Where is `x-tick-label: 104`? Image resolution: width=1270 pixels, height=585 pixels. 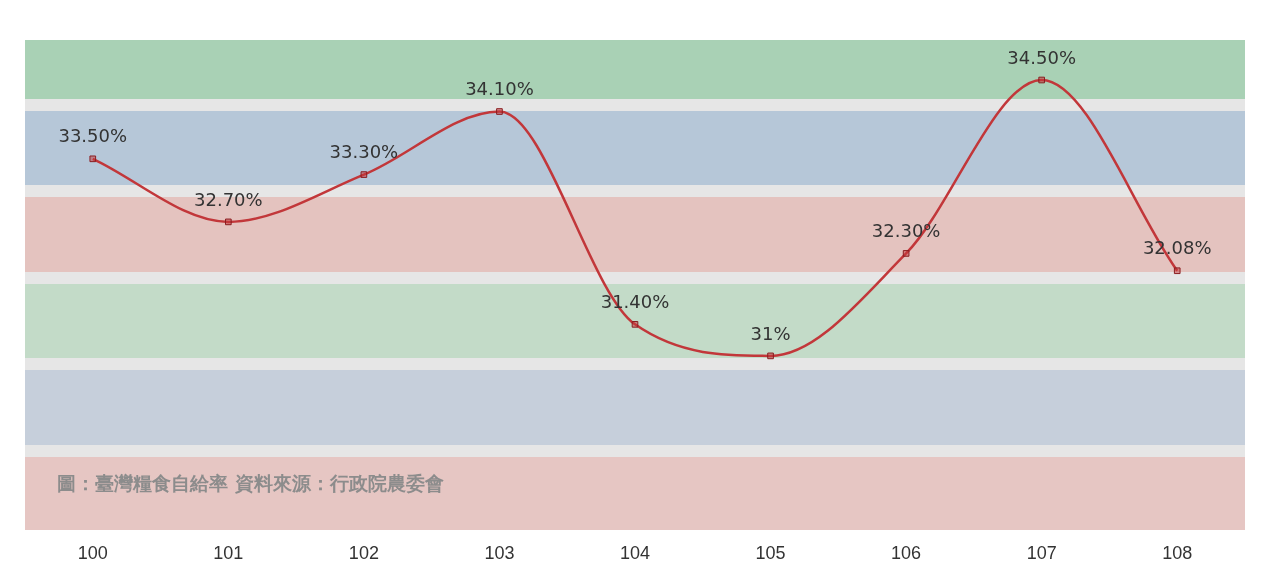
x-tick-label: 104 is located at coordinates (635, 553).